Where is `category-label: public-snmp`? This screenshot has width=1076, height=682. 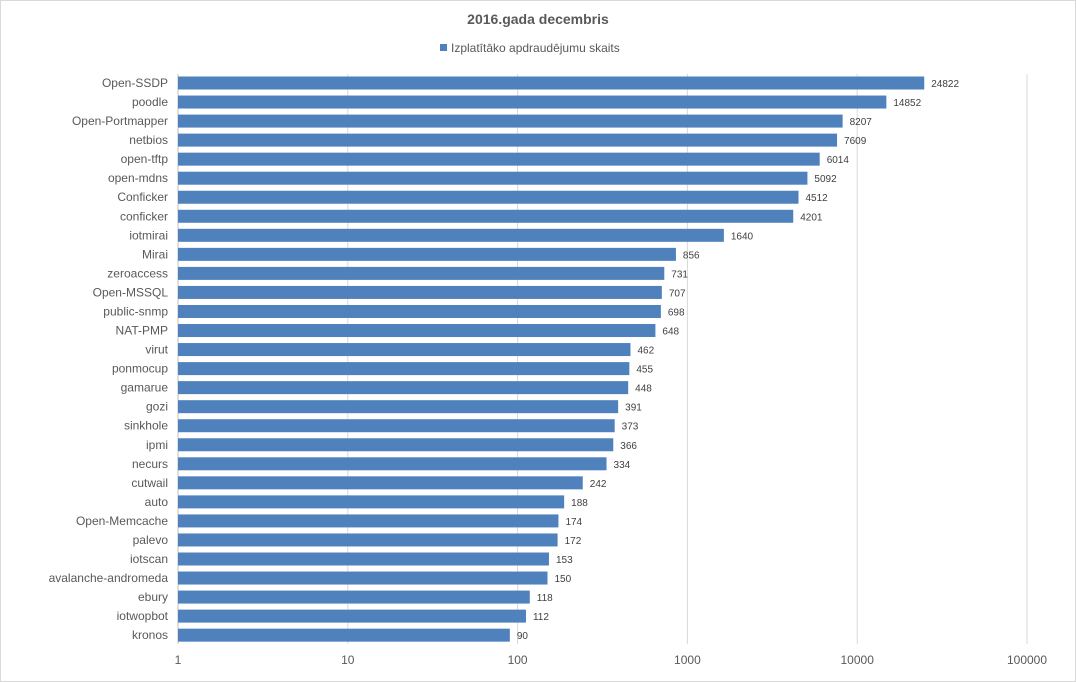 category-label: public-snmp is located at coordinates (135, 311).